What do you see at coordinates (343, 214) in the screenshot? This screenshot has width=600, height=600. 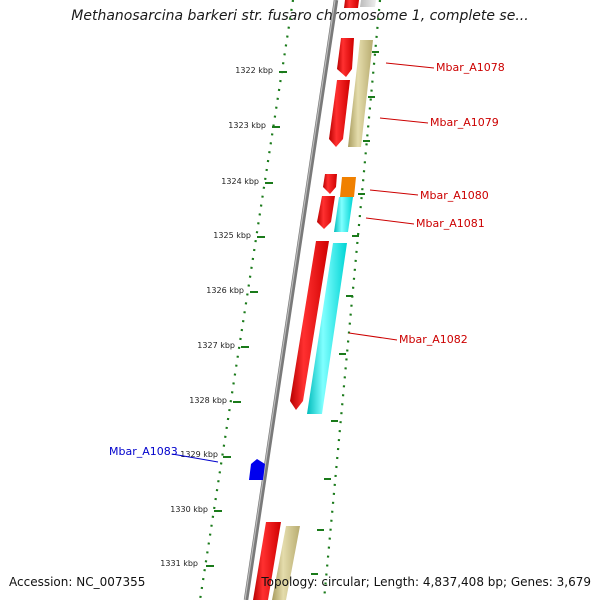 I see `feature-cyan-a1081` at bounding box center [343, 214].